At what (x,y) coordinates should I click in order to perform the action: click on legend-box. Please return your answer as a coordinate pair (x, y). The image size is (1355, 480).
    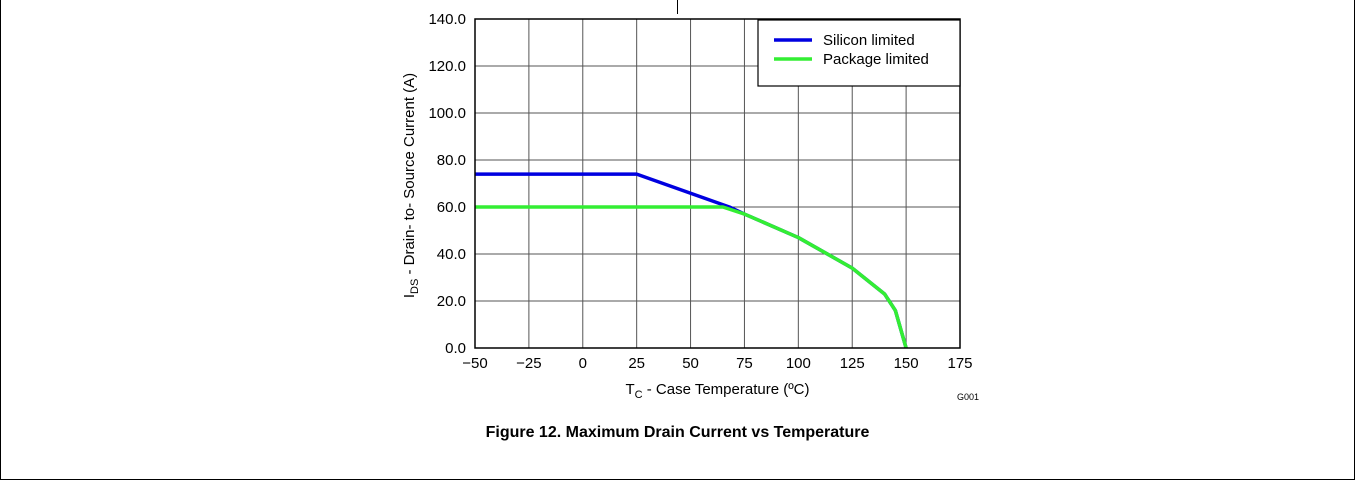
    Looking at the image, I should click on (859, 53).